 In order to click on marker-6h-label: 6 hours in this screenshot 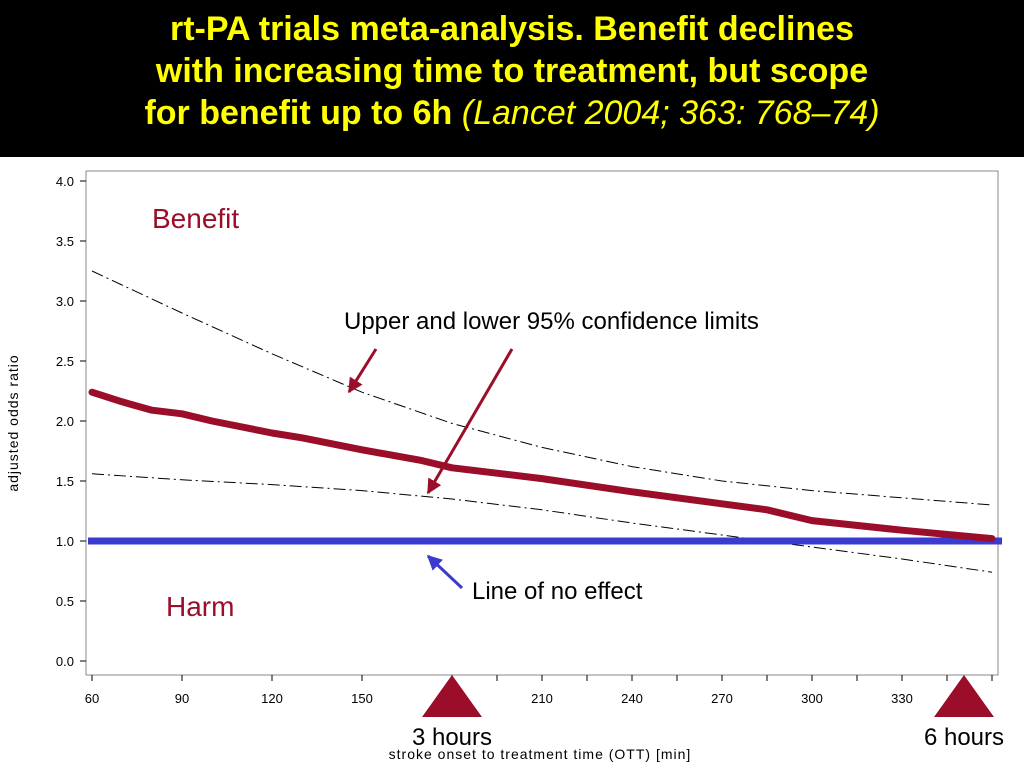, I will do `click(964, 737)`.